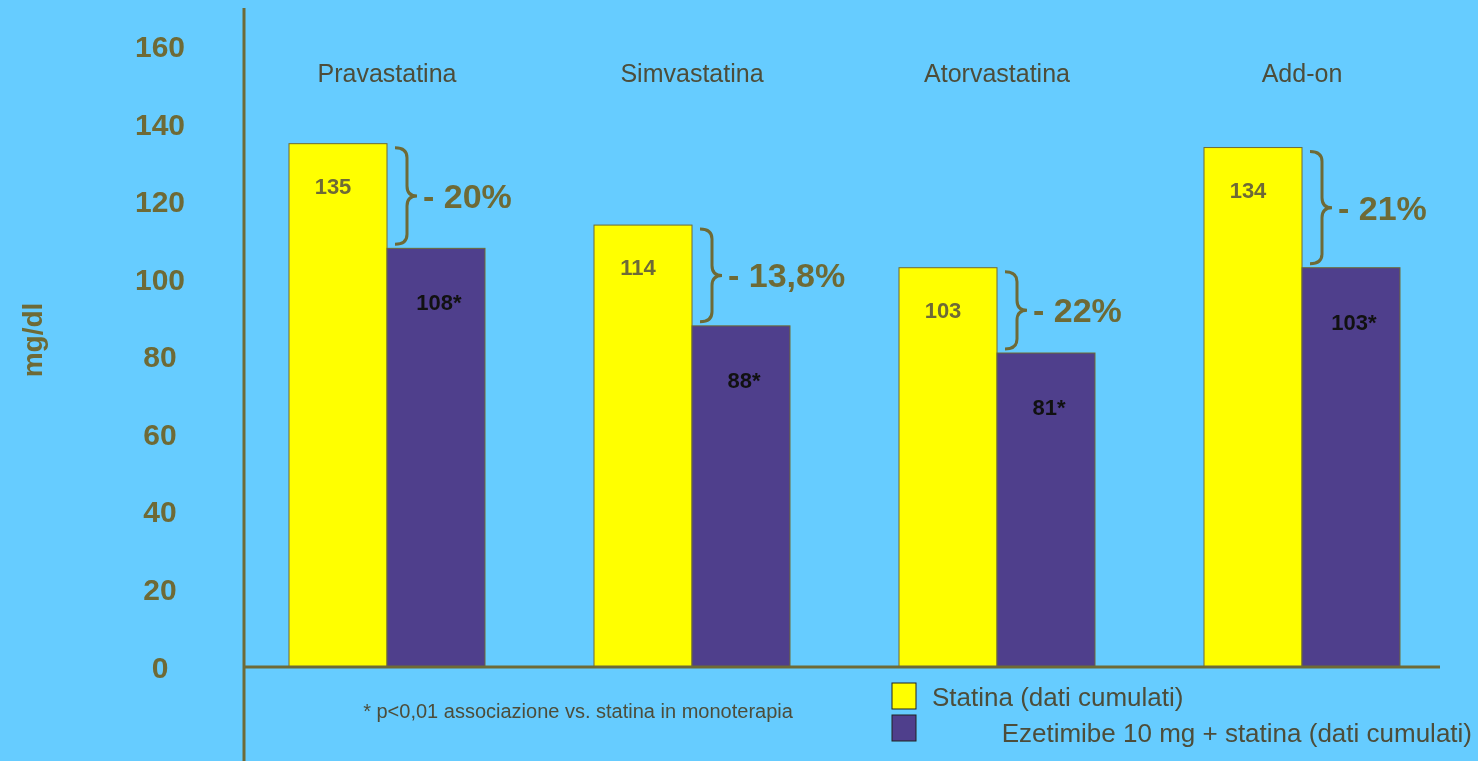  What do you see at coordinates (160, 47) in the screenshot?
I see `y-tick-label: 160` at bounding box center [160, 47].